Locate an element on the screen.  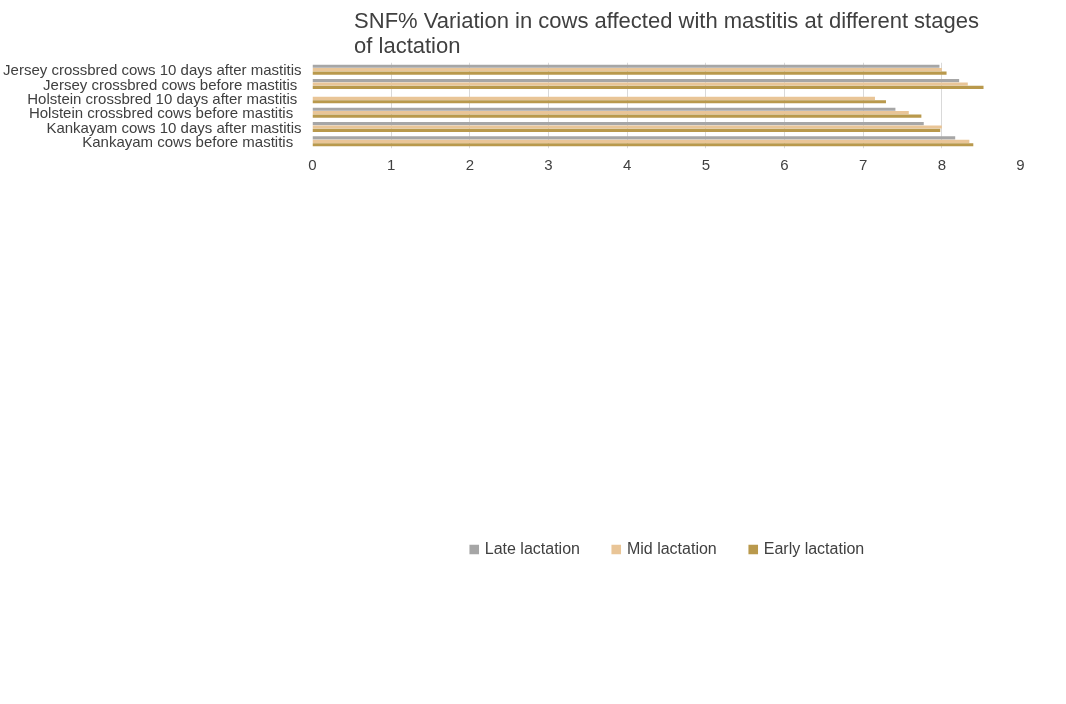
x-tick-label: 0 is located at coordinates (312, 164).